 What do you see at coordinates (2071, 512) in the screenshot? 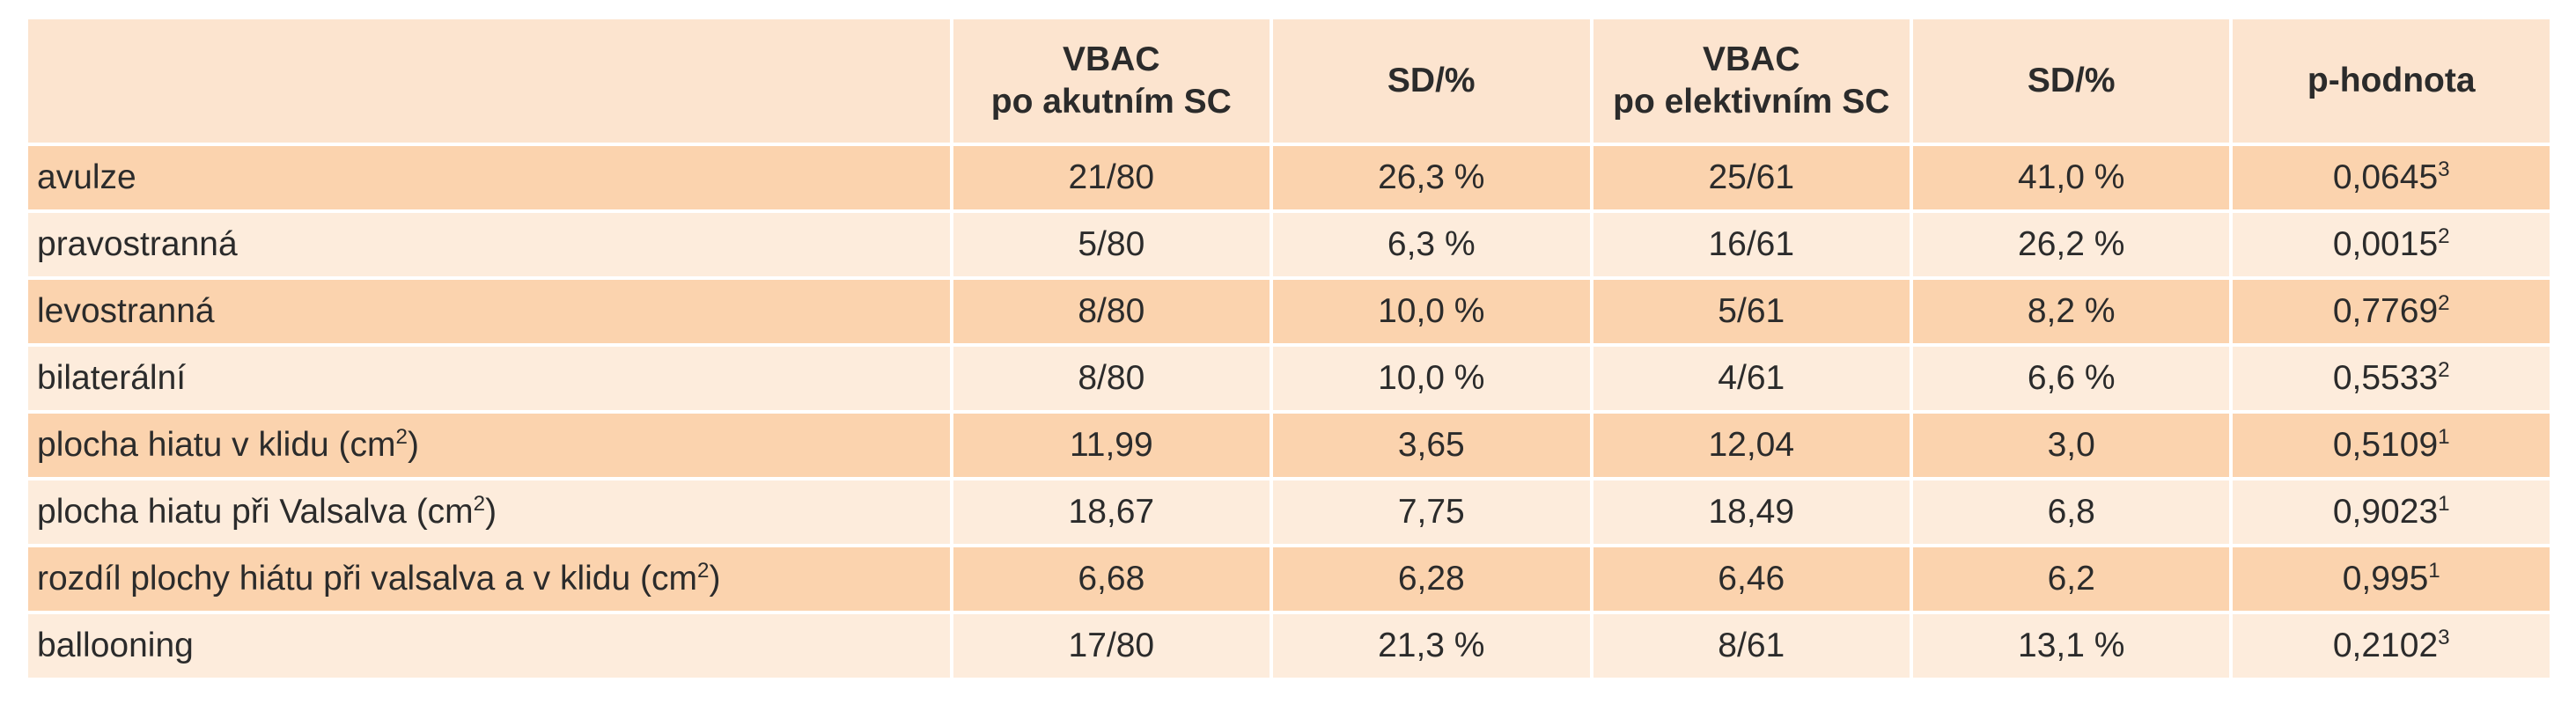
I see `cell-sd-elective: 6,8` at bounding box center [2071, 512].